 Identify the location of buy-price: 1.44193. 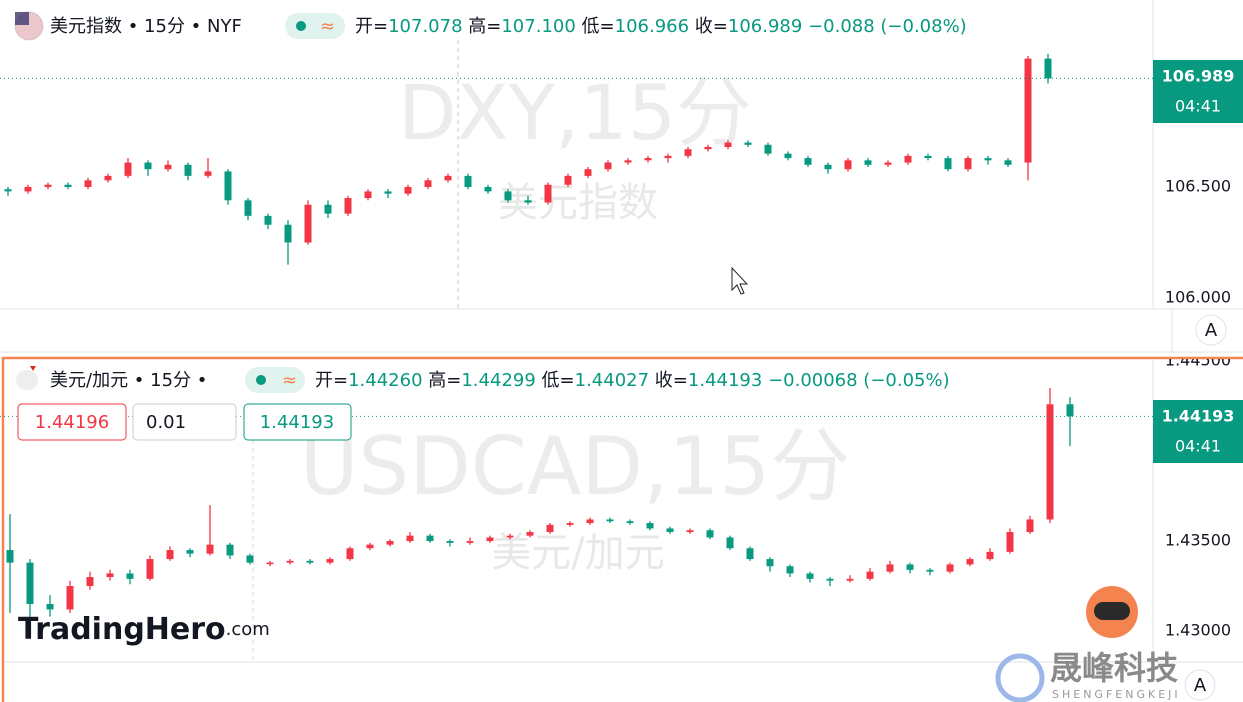
(297, 422).